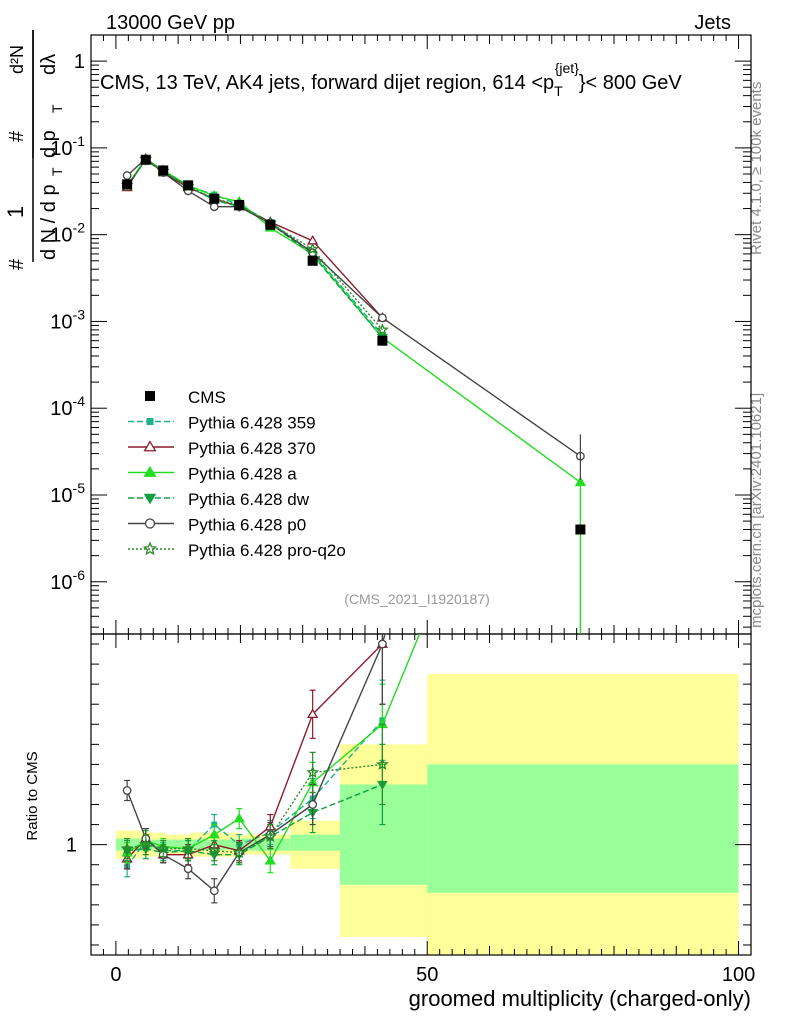 Image resolution: width=786 pixels, height=1024 pixels. I want to click on legend-label-5: Pythia 6.428 pro-q2o, so click(267, 550).